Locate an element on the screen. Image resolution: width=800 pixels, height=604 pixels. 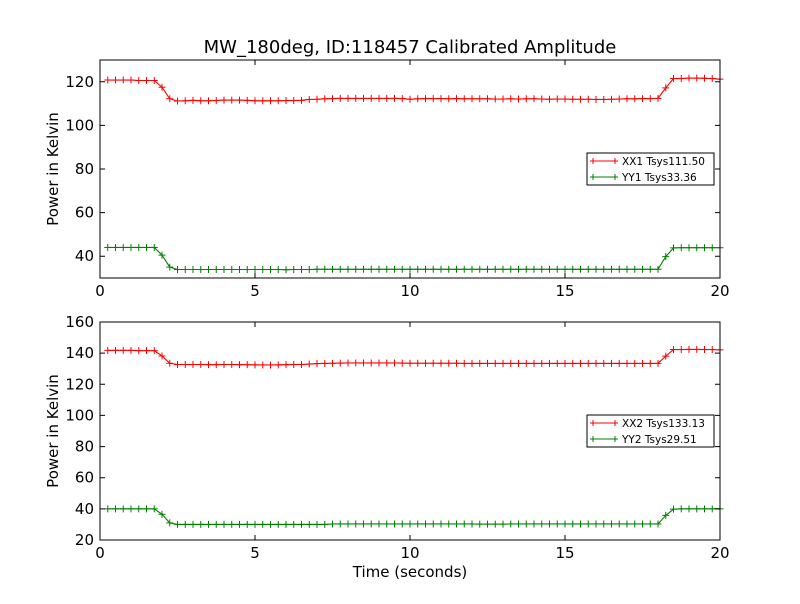
legend: XX1 Tsys111.50 YY1 Tsys33.36 is located at coordinates (650, 169).